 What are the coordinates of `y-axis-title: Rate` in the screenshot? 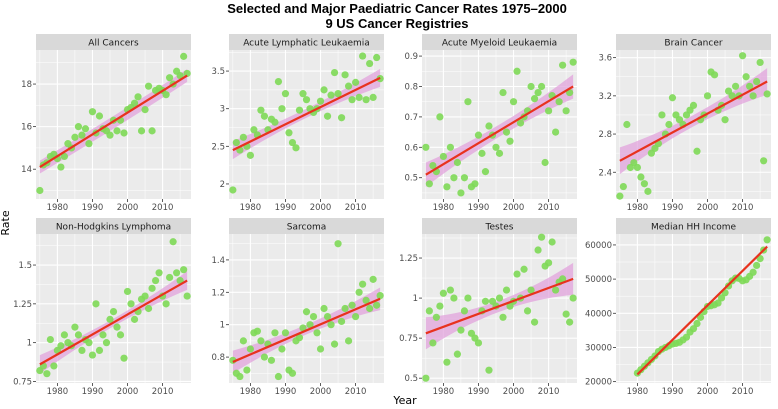 It's located at (6, 222).